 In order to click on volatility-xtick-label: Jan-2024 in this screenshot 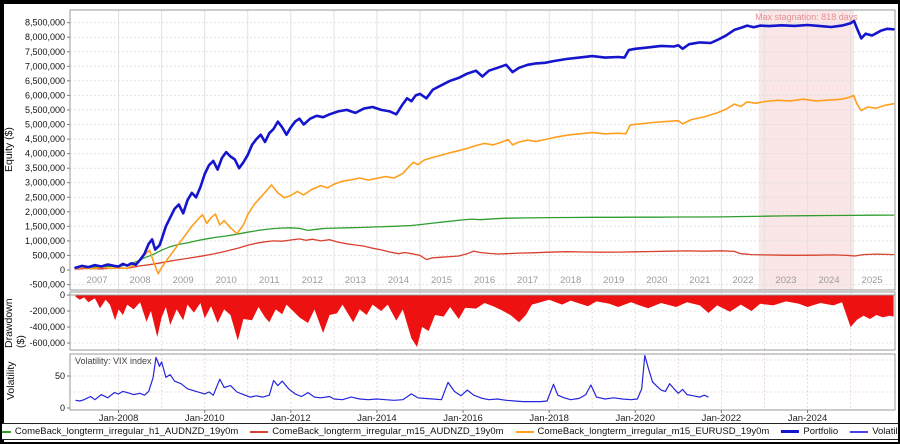, I will do `click(808, 418)`.